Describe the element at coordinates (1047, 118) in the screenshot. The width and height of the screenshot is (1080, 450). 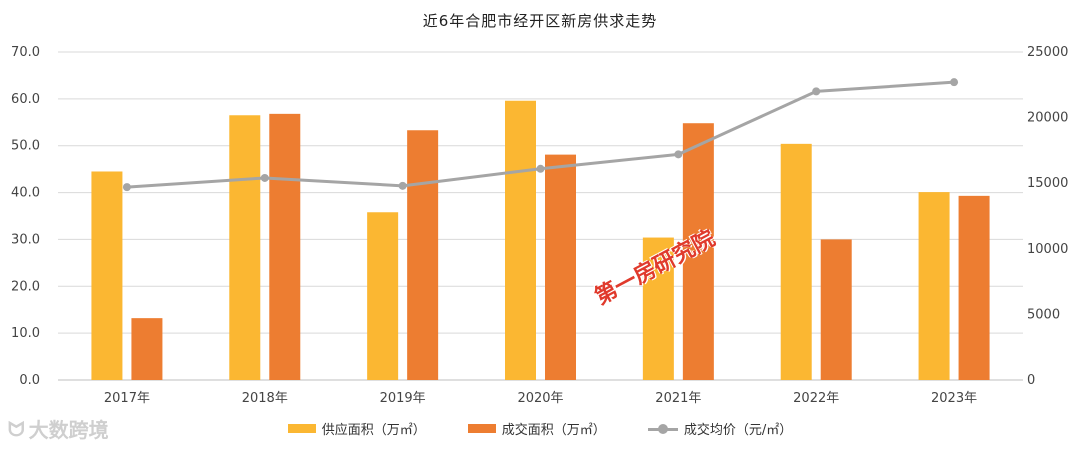
I see `y-right-tick-label: 20000` at that location.